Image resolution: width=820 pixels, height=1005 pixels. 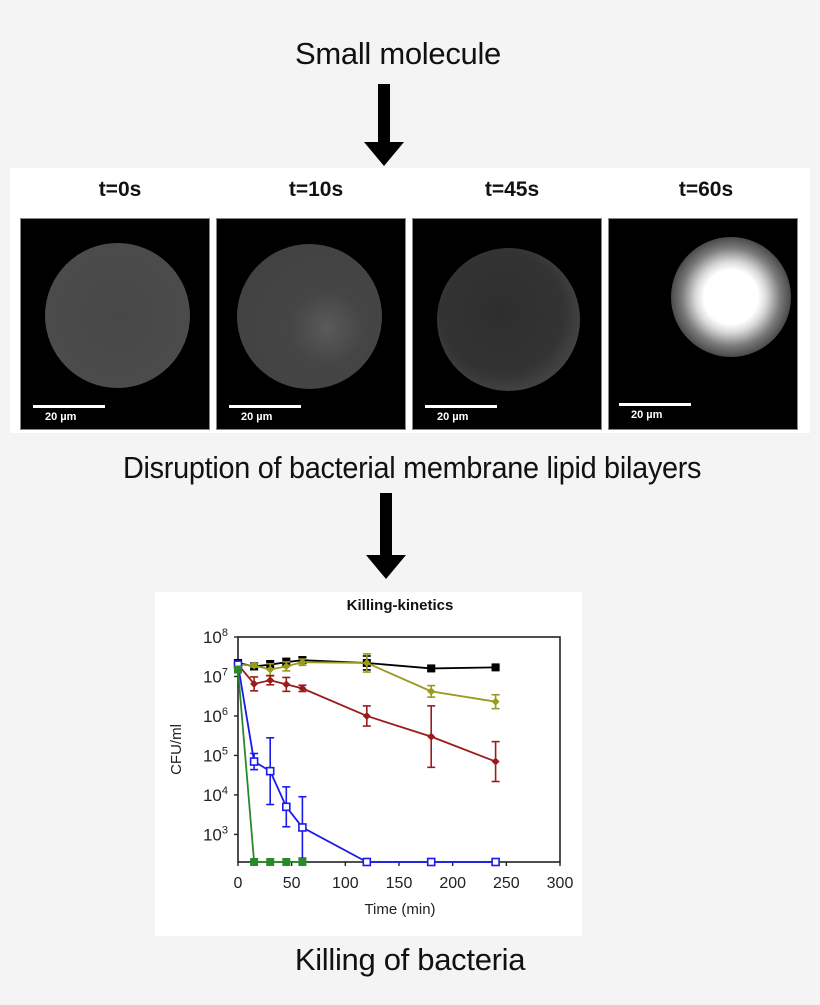 I want to click on y-tick-label: 10⁷, so click(x=215, y=676).